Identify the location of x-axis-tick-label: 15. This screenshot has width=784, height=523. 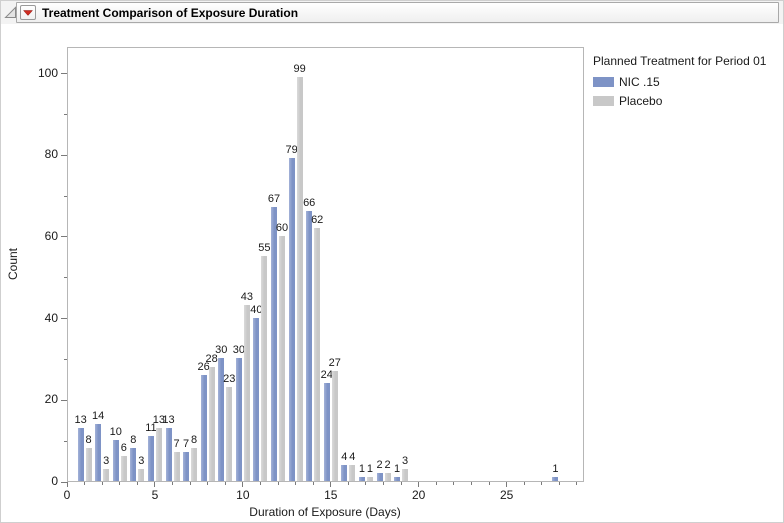
(331, 495).